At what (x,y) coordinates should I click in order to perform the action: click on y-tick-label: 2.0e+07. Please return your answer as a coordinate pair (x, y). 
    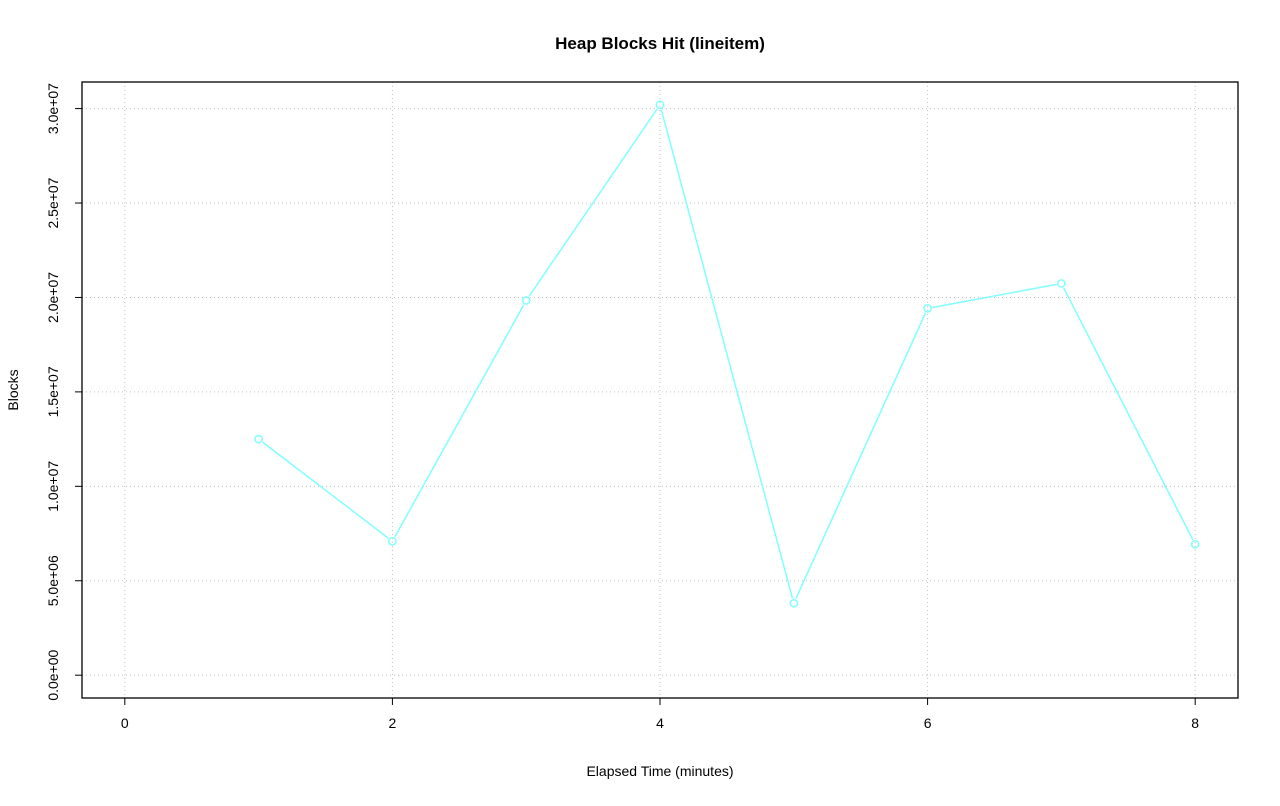
    Looking at the image, I should click on (53, 297).